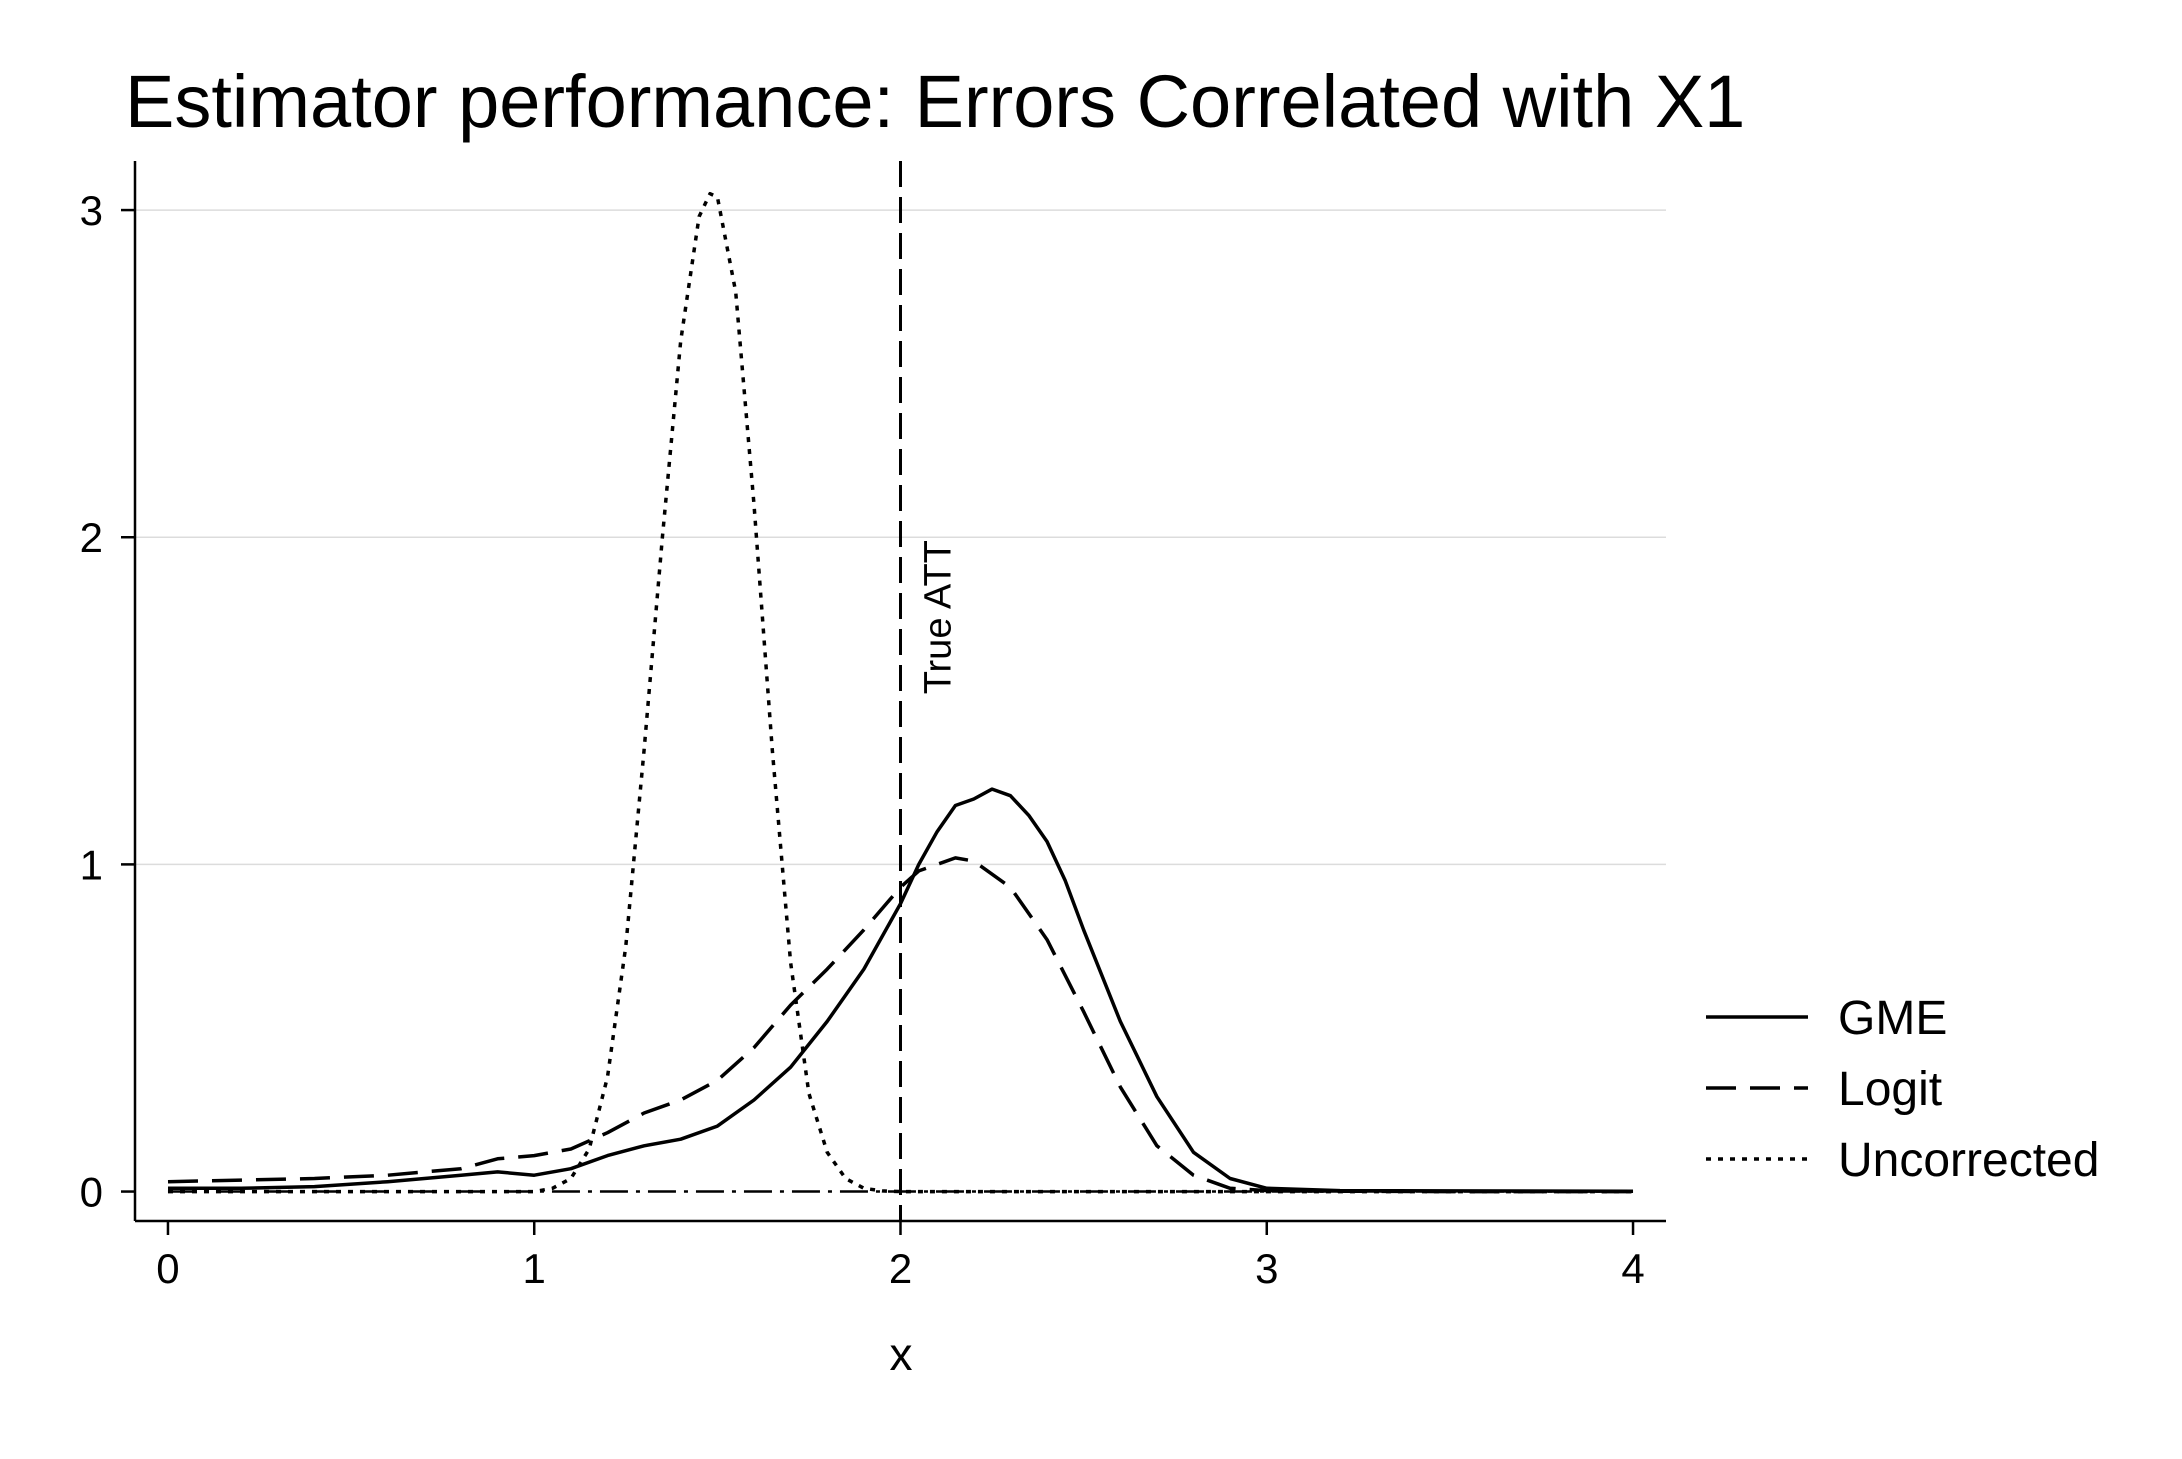 Image resolution: width=2182 pixels, height=1459 pixels. I want to click on x-tick-label-3: 3, so click(1266, 1268).